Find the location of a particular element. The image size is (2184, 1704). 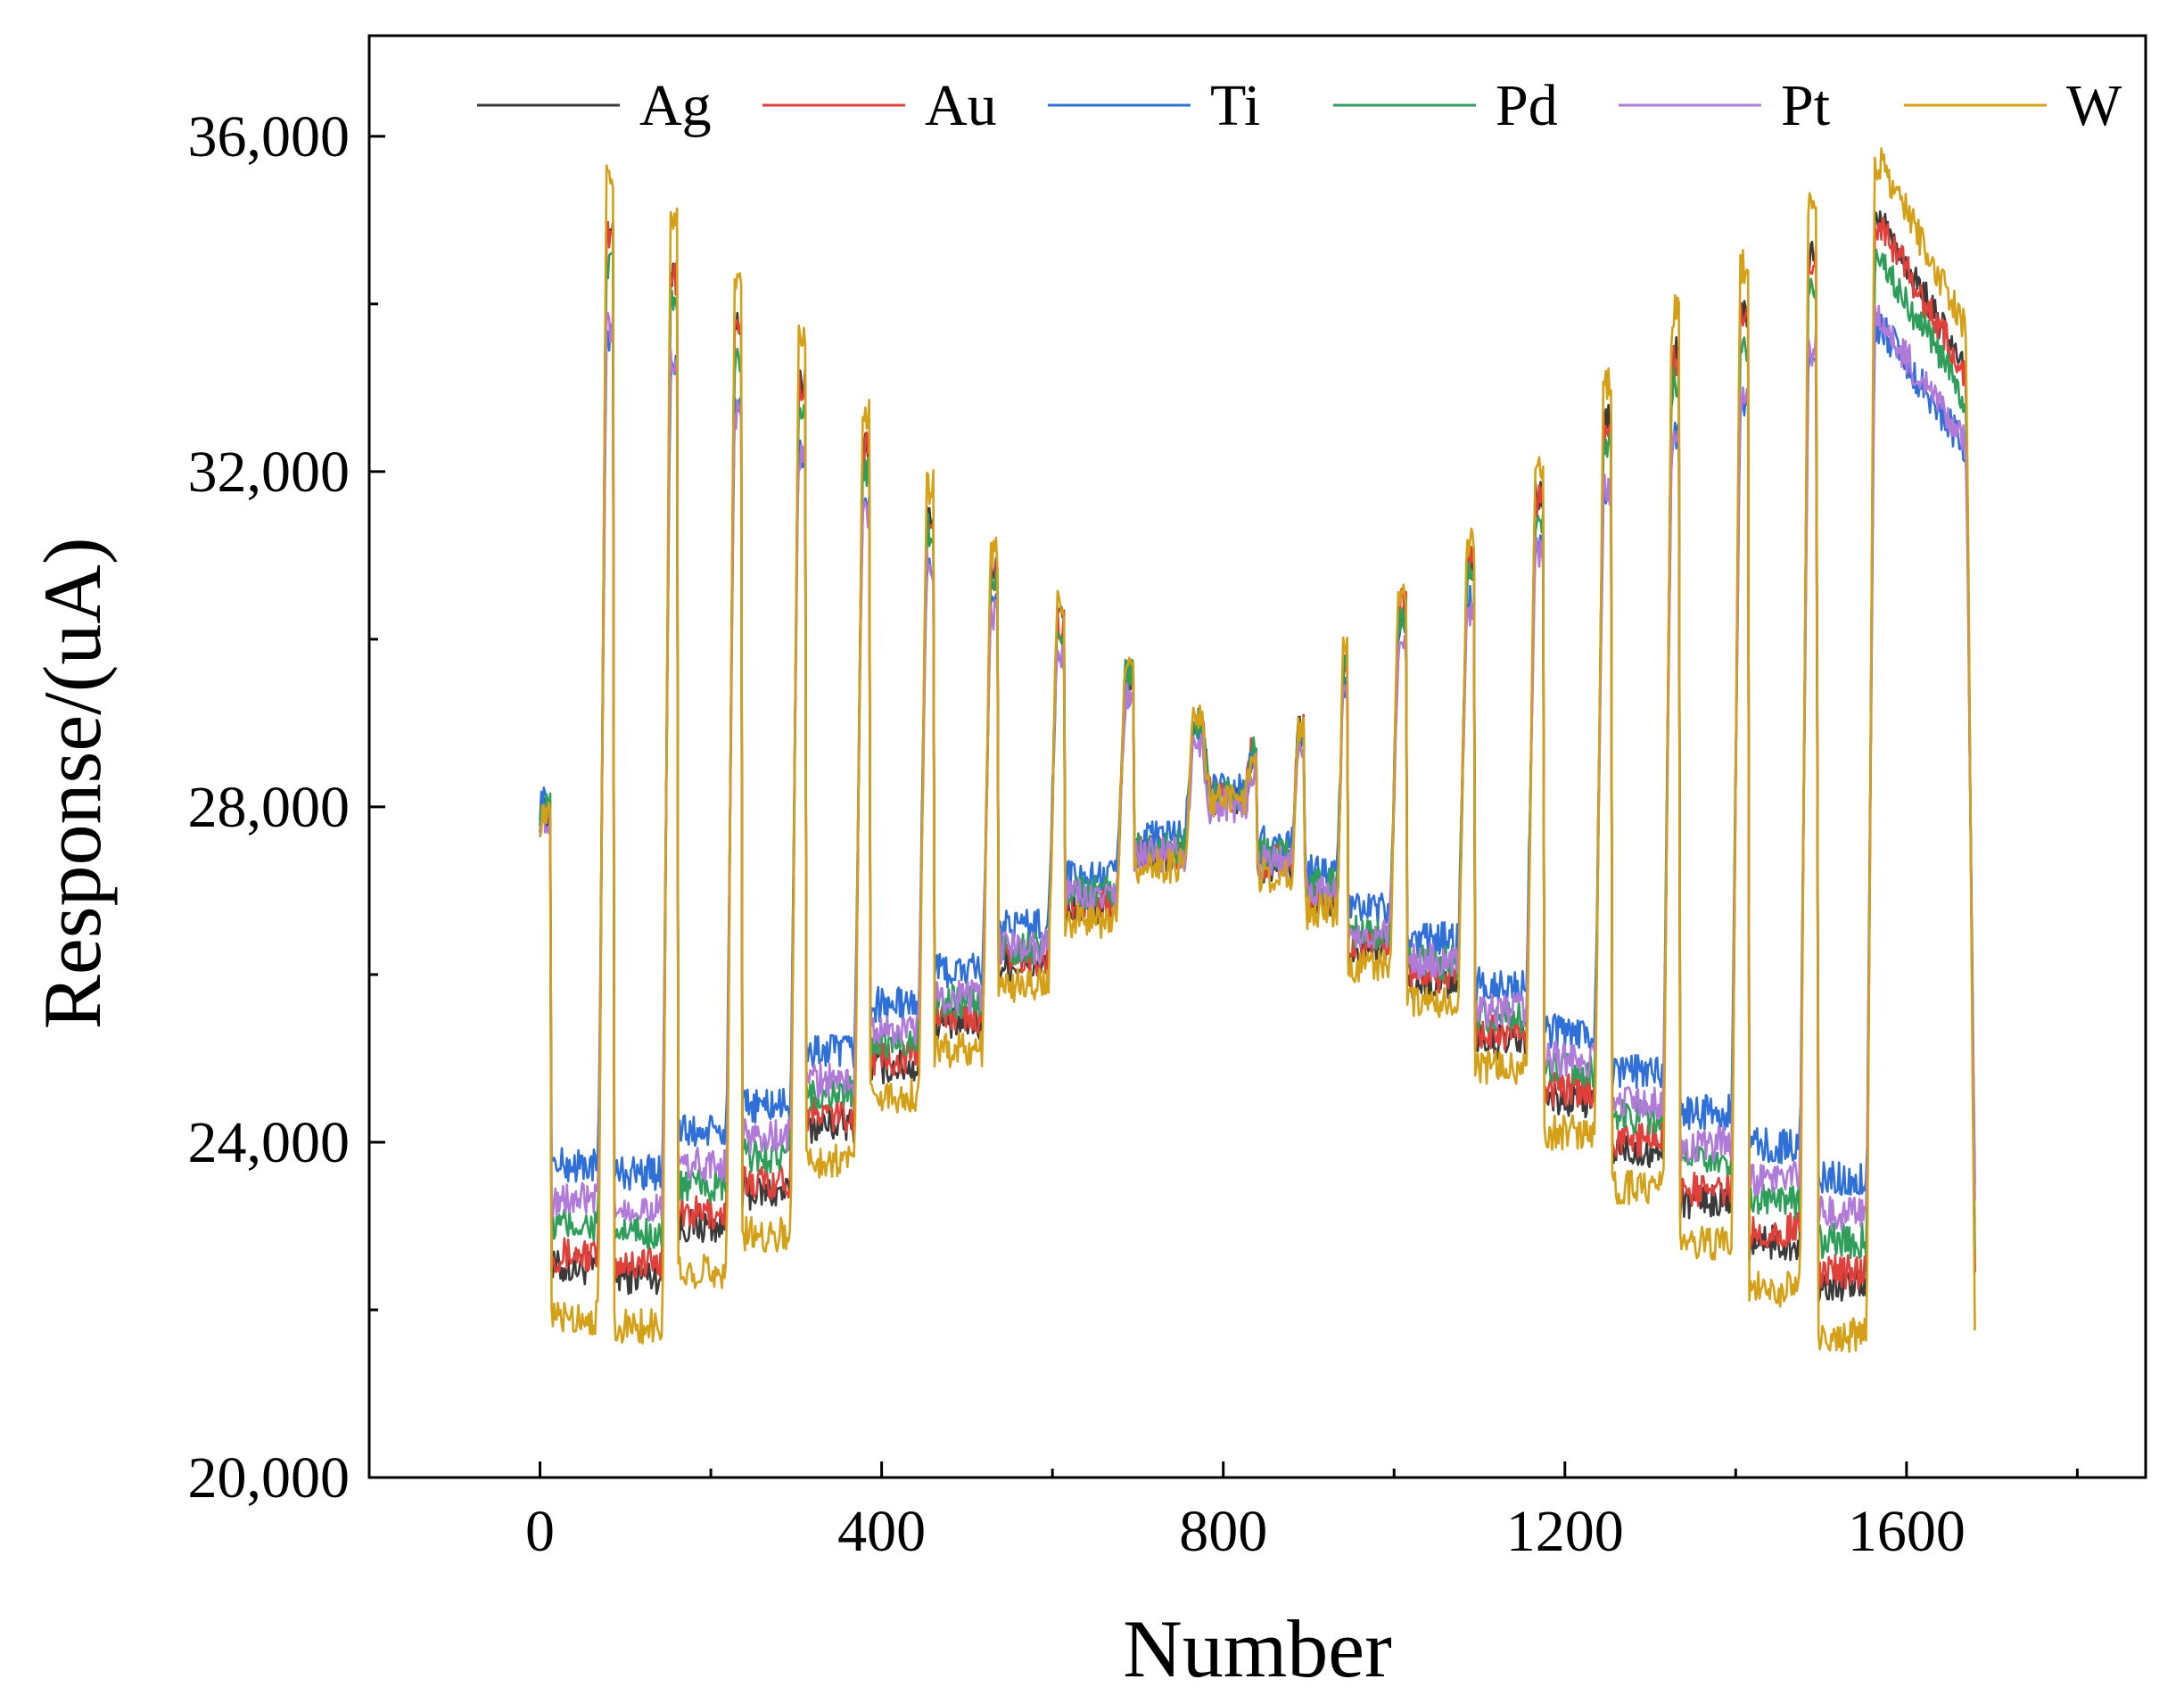

legend-label-pt: Pt is located at coordinates (1805, 105).